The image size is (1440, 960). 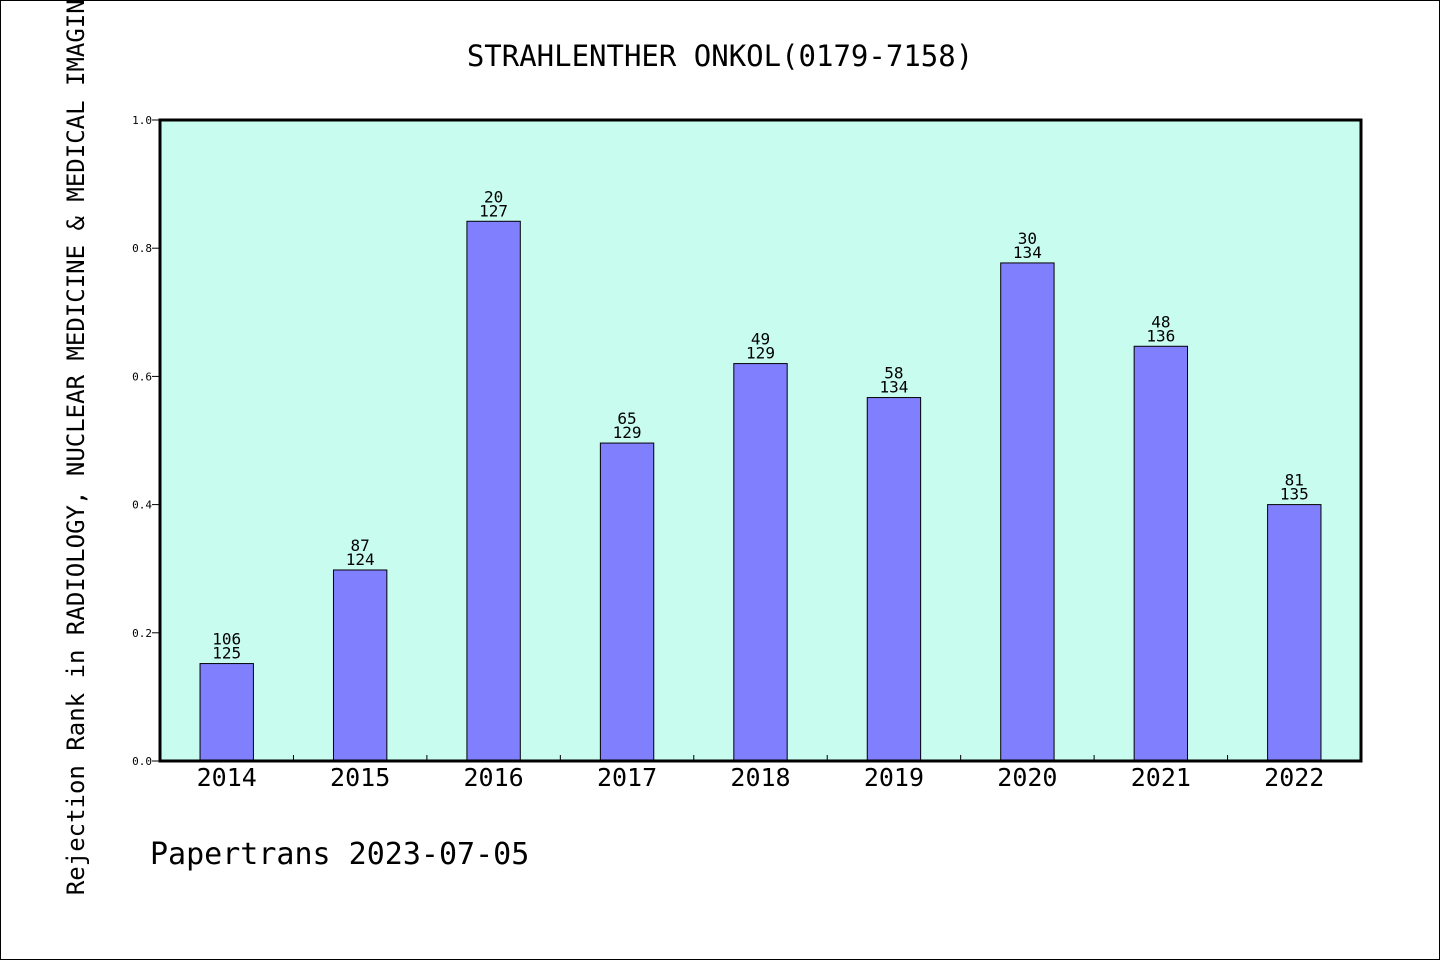 I want to click on bar-2014, so click(x=226, y=712).